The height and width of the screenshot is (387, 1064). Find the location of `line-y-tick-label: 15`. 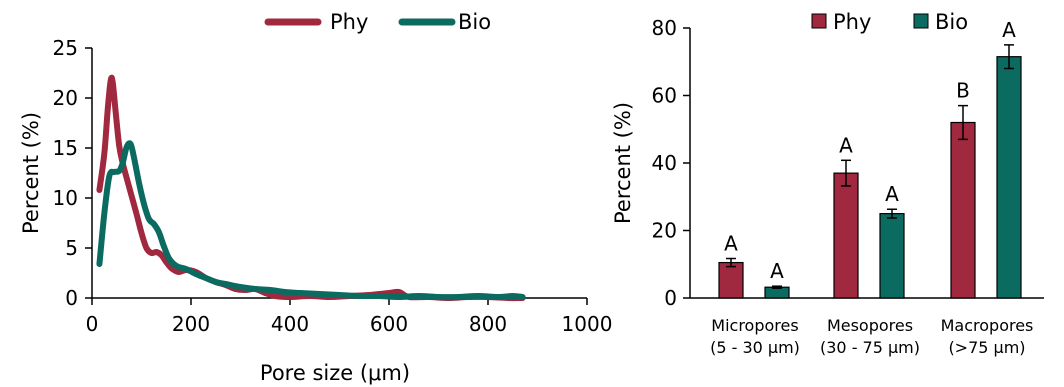

line-y-tick-label: 15 is located at coordinates (65, 148).